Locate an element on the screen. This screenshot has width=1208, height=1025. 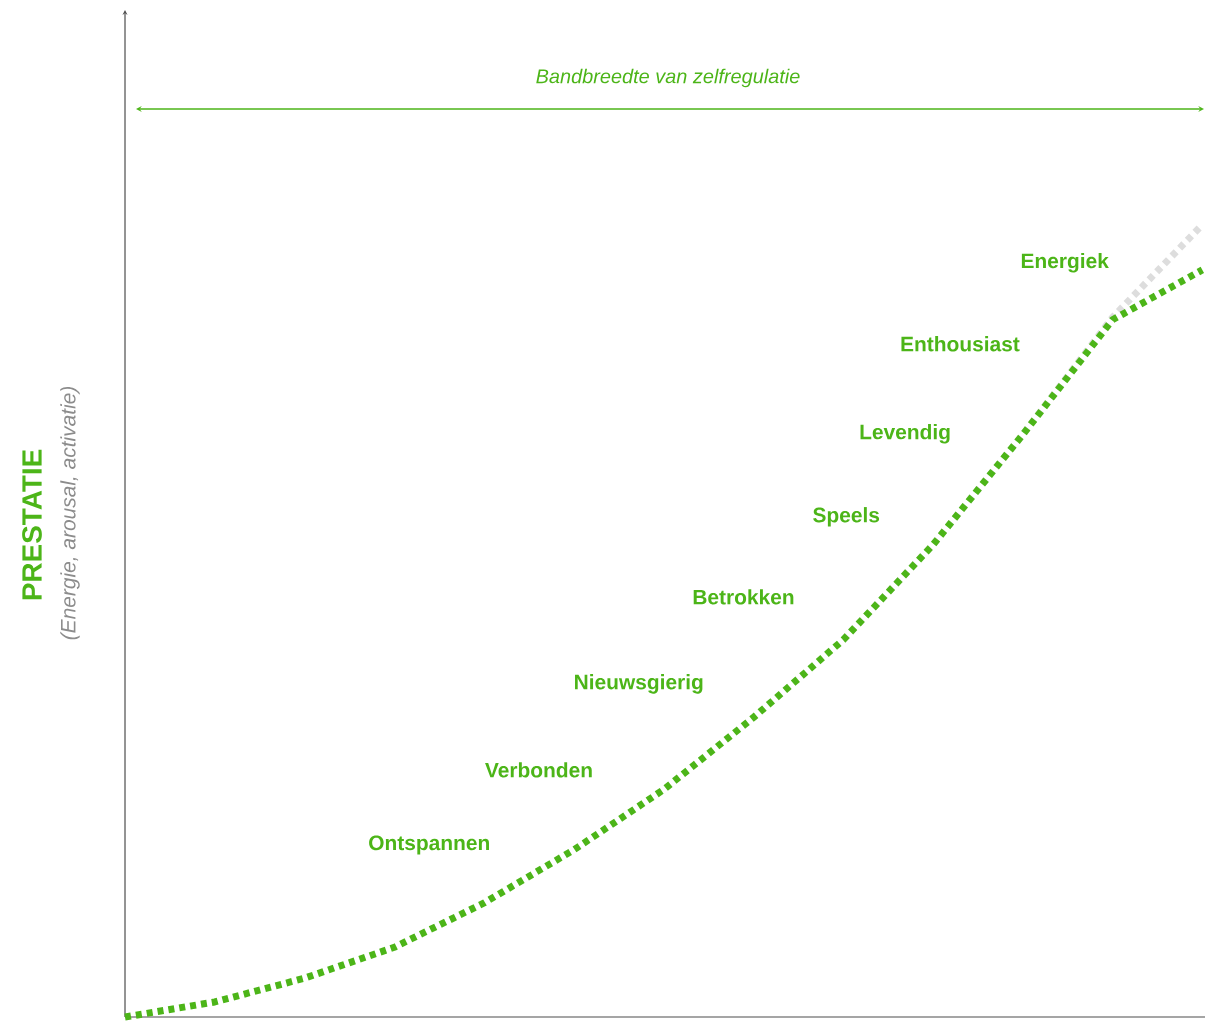
y-axis-title: PRESTATIE is located at coordinates (32, 524).